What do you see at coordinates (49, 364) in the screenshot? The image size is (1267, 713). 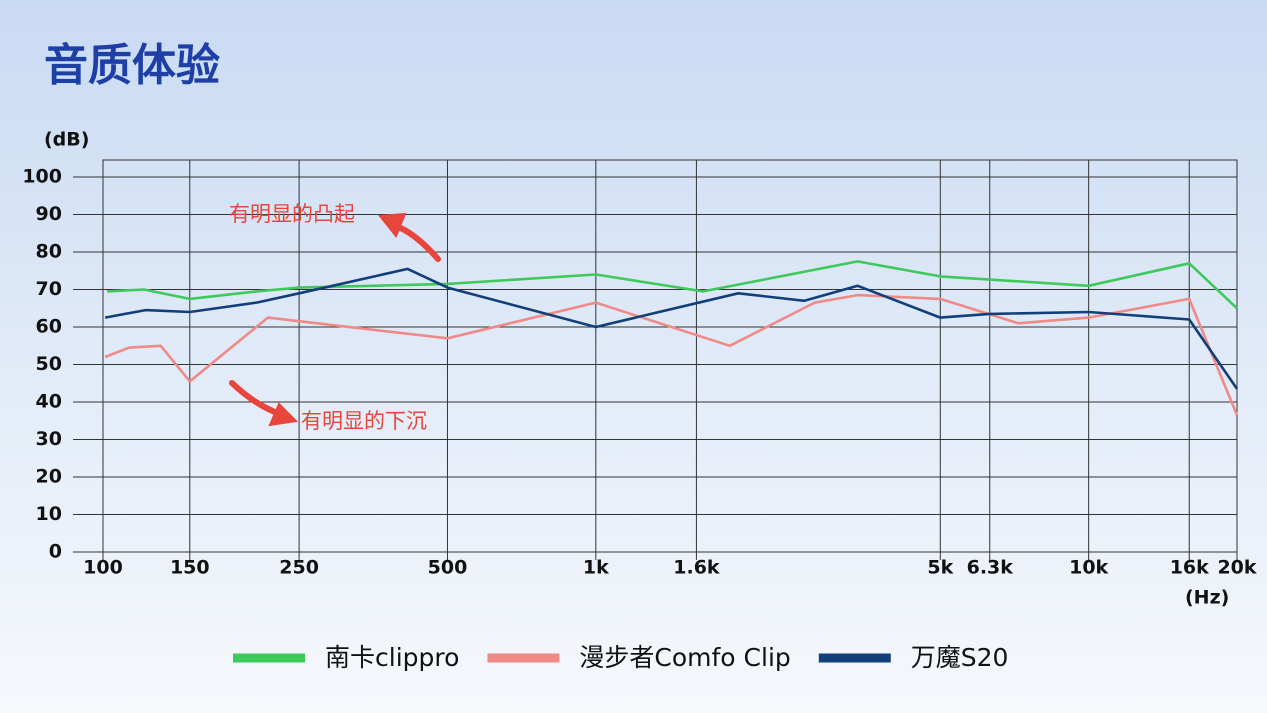 I see `y-tick-label: 50` at bounding box center [49, 364].